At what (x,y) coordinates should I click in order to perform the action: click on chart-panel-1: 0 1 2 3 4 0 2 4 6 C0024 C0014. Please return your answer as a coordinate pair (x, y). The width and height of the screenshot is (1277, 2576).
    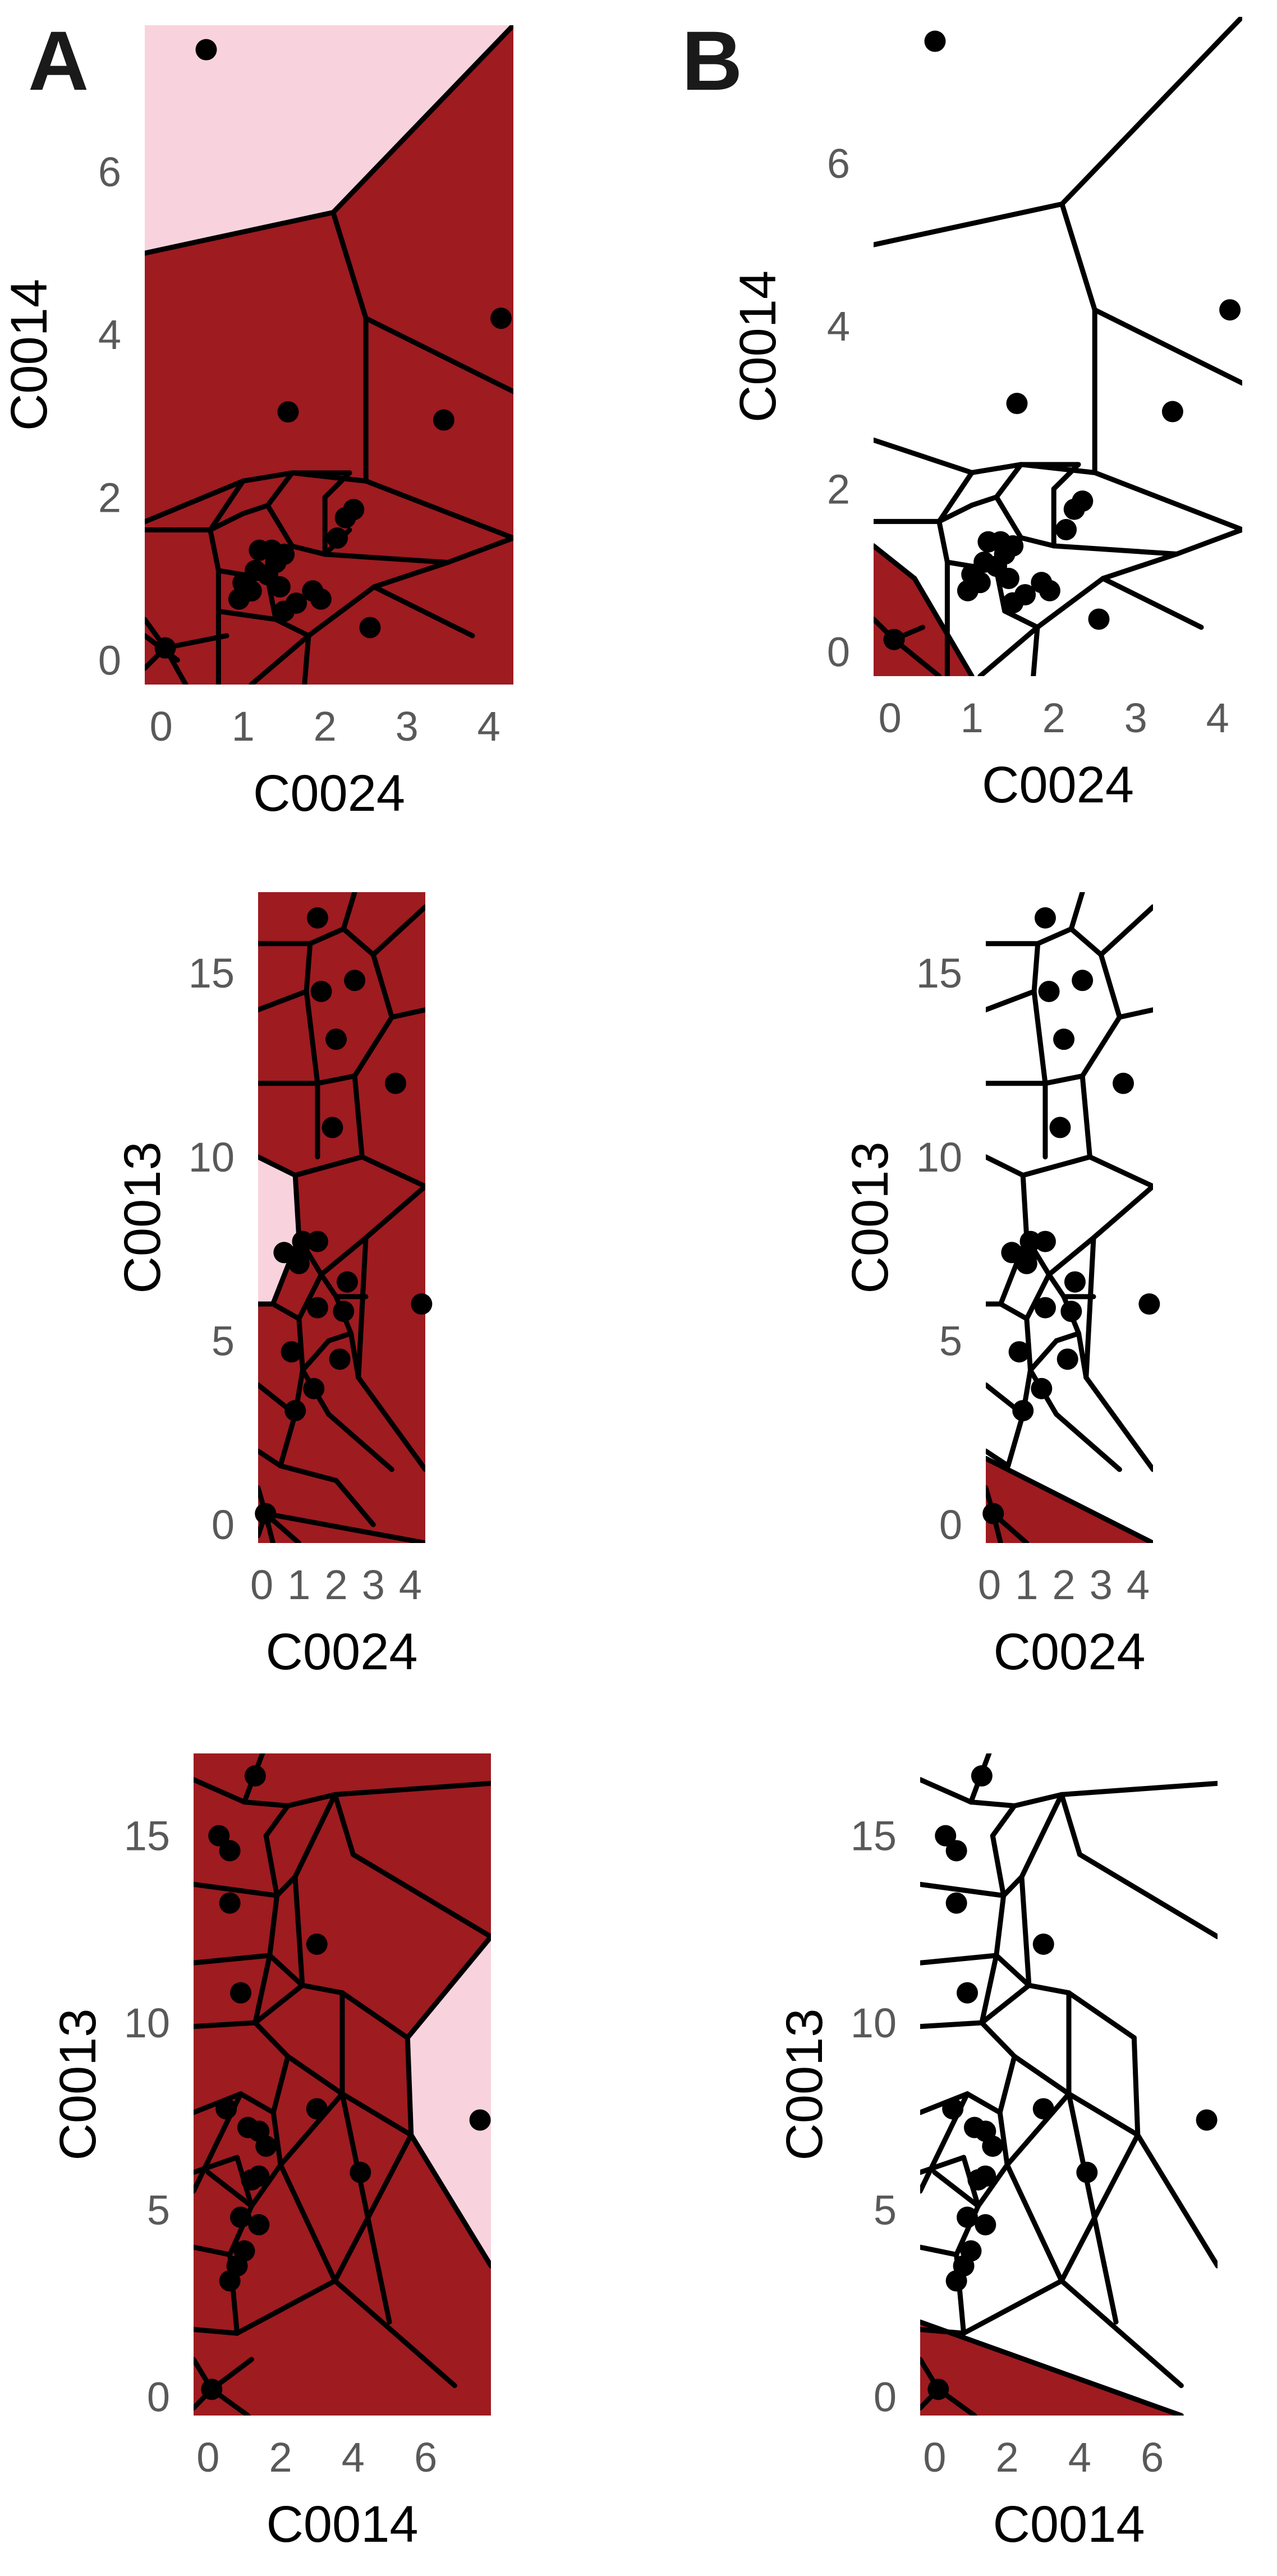
    Looking at the image, I should click on (257, 423).